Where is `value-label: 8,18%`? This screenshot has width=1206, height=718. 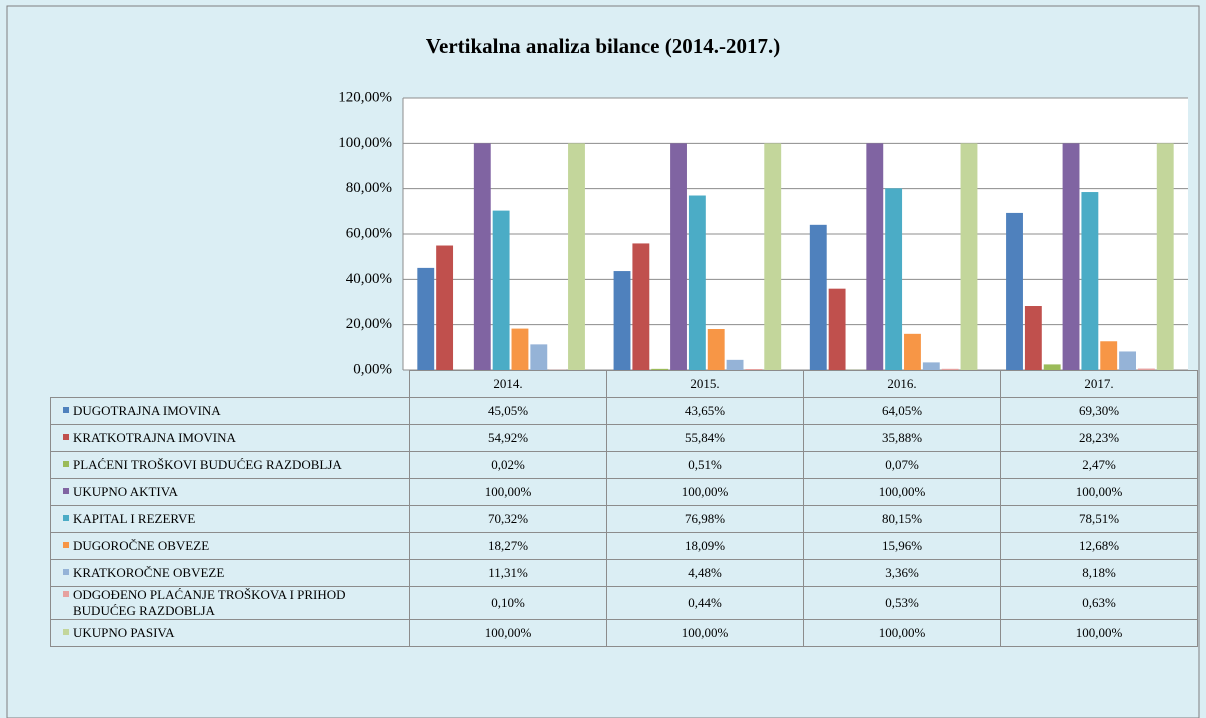 value-label: 8,18% is located at coordinates (1099, 573).